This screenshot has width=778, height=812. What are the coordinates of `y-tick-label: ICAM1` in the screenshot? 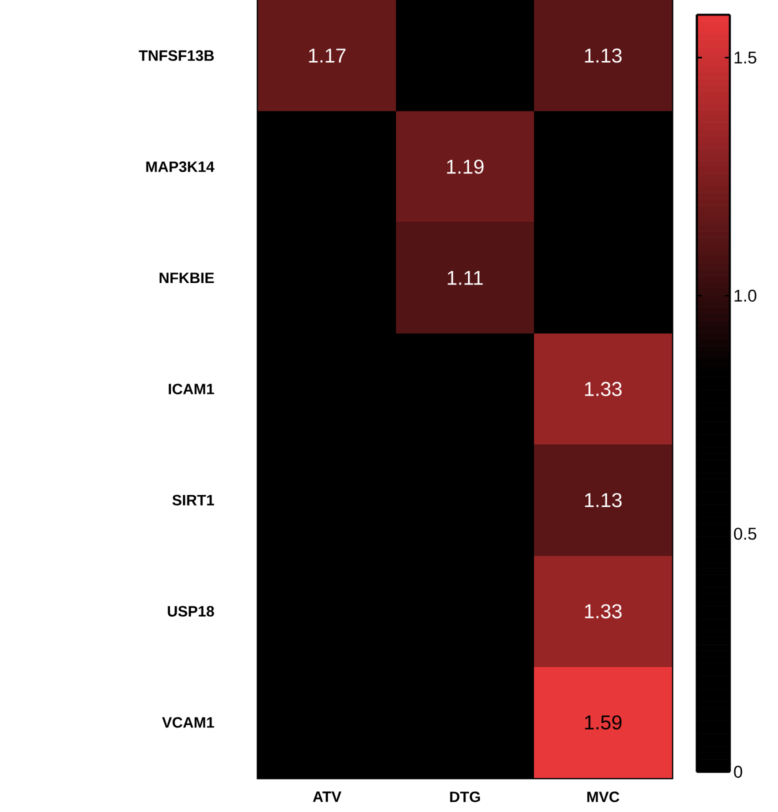 It's located at (191, 389).